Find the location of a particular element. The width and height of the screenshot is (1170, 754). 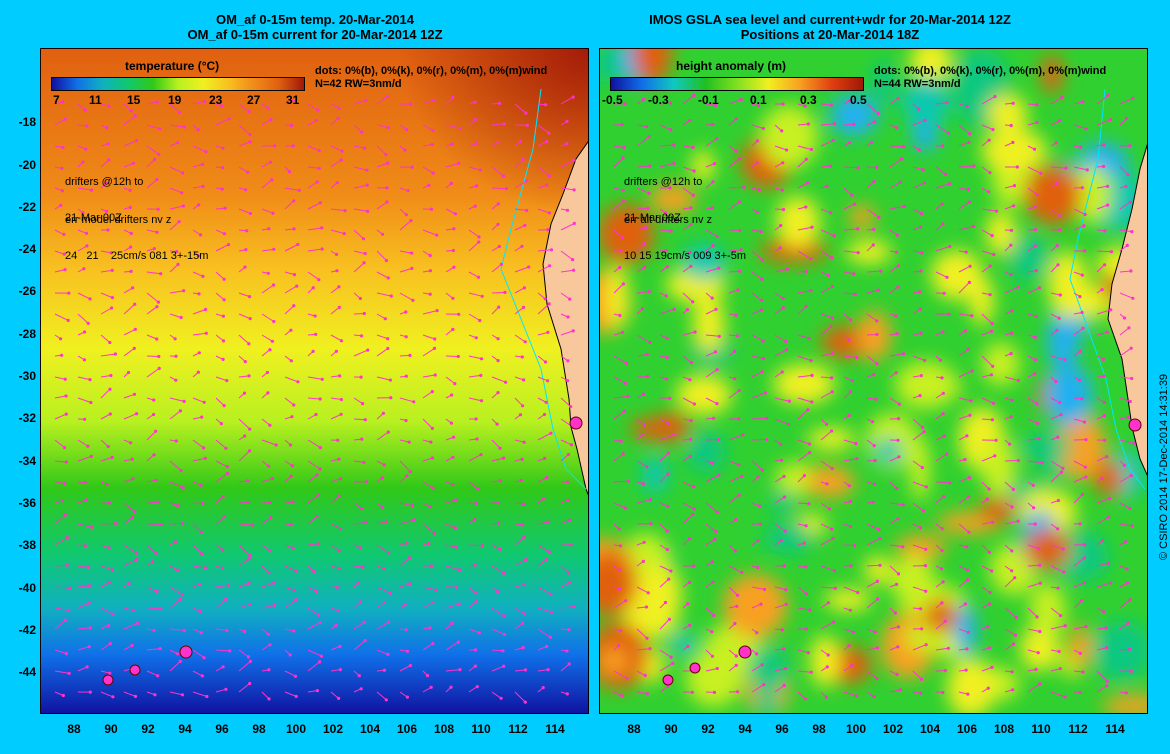

temperature-colorbar-title: temperature (°C) is located at coordinates (172, 66).